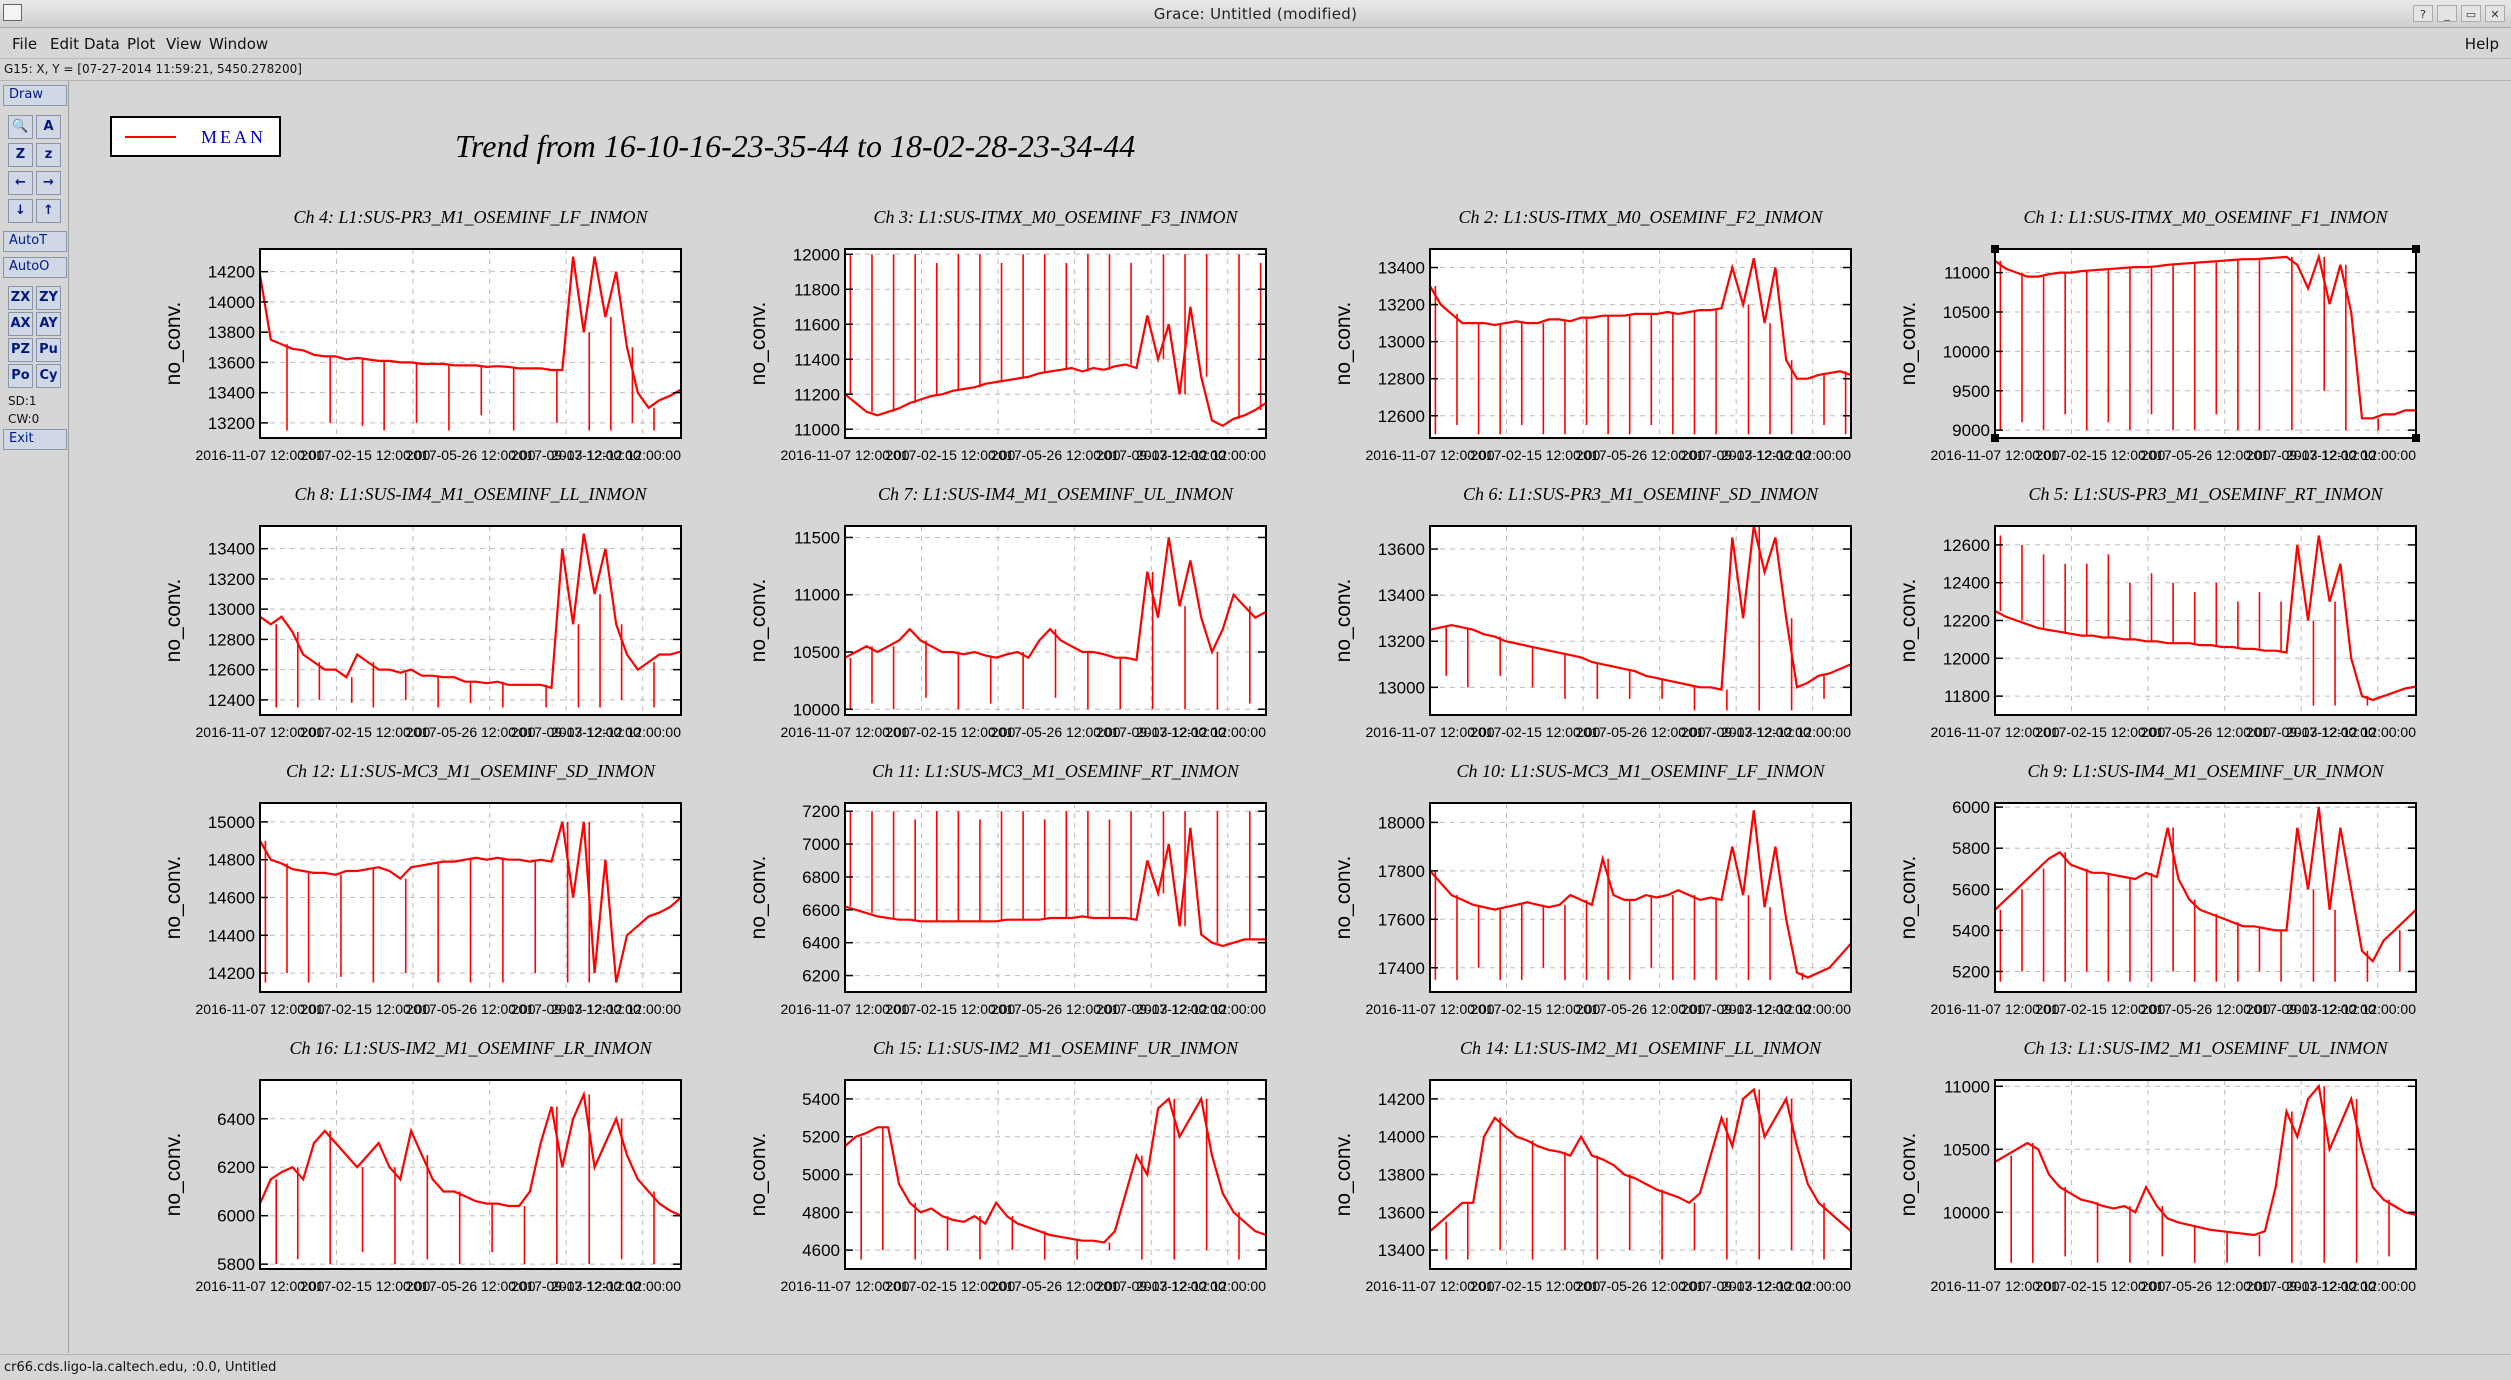  What do you see at coordinates (35, 241) in the screenshot?
I see `autotick-button: AutoT` at bounding box center [35, 241].